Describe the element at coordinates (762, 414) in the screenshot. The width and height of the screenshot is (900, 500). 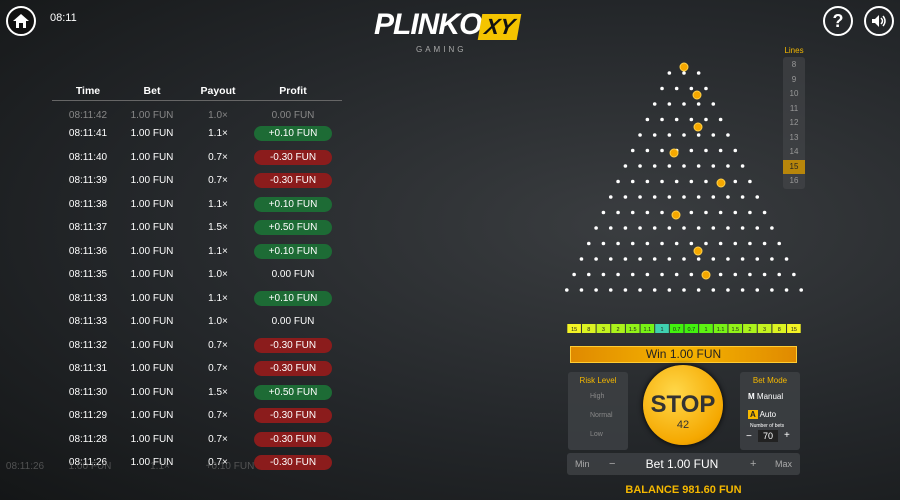
I see `auto-option: A Auto` at that location.